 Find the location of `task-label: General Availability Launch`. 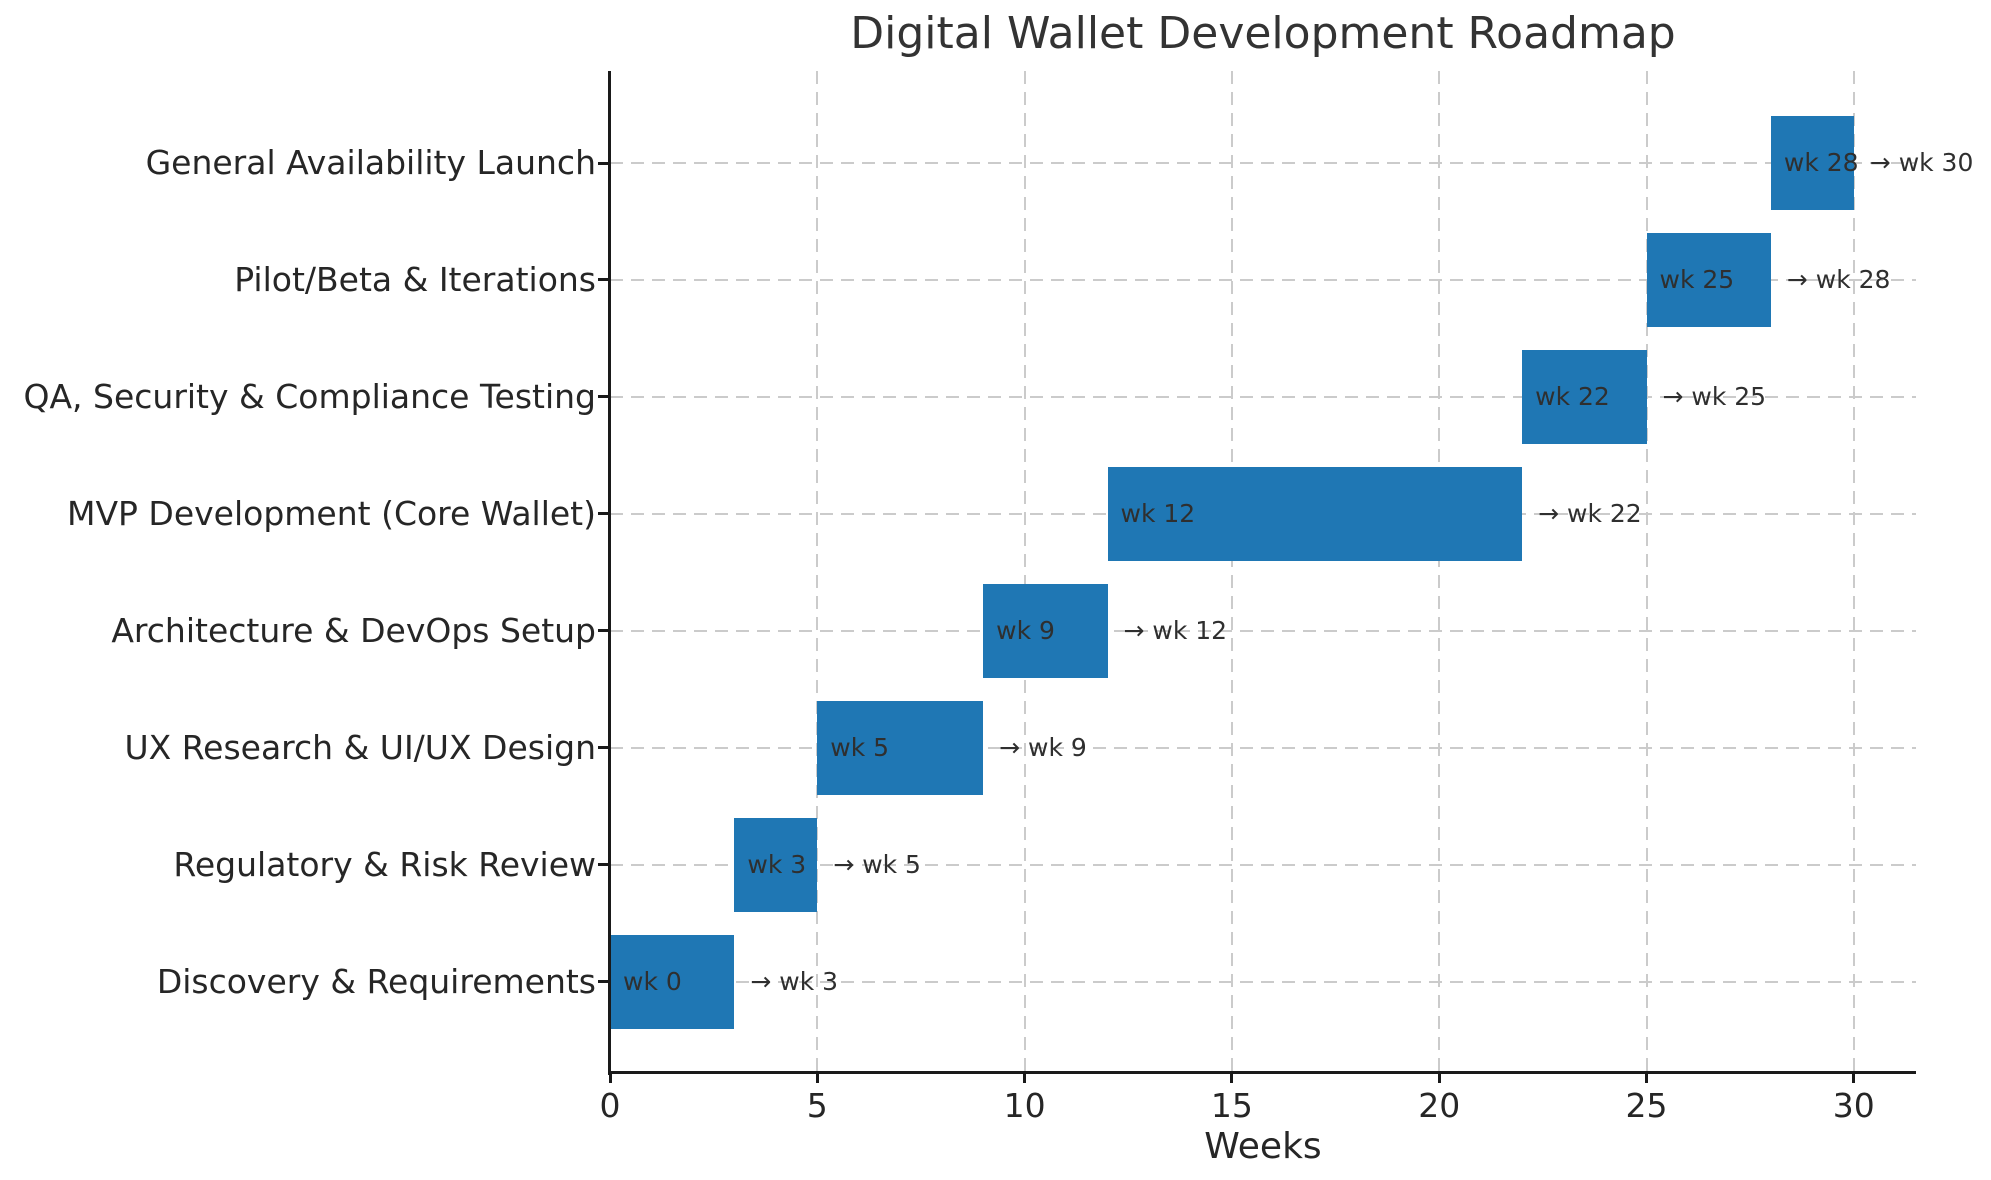

task-label: General Availability Launch is located at coordinates (370, 162).